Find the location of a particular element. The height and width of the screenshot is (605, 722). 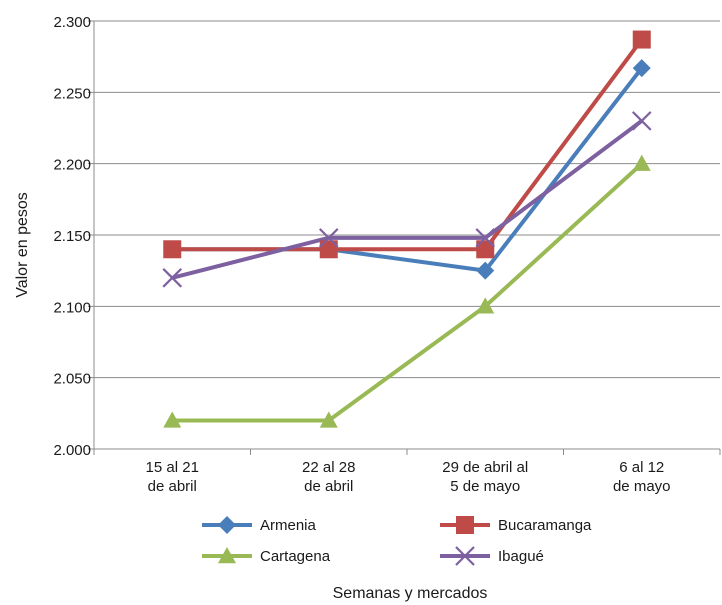

legend: Armenia Bucaramanga Cartagena Ibagué is located at coordinates (397, 541).